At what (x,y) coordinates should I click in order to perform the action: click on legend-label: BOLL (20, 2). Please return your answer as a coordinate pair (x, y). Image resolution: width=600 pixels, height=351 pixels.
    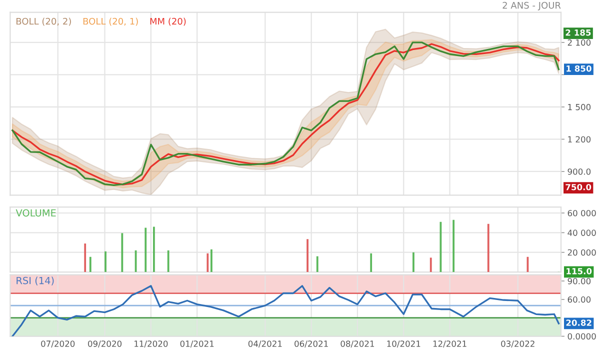
    Looking at the image, I should click on (43, 22).